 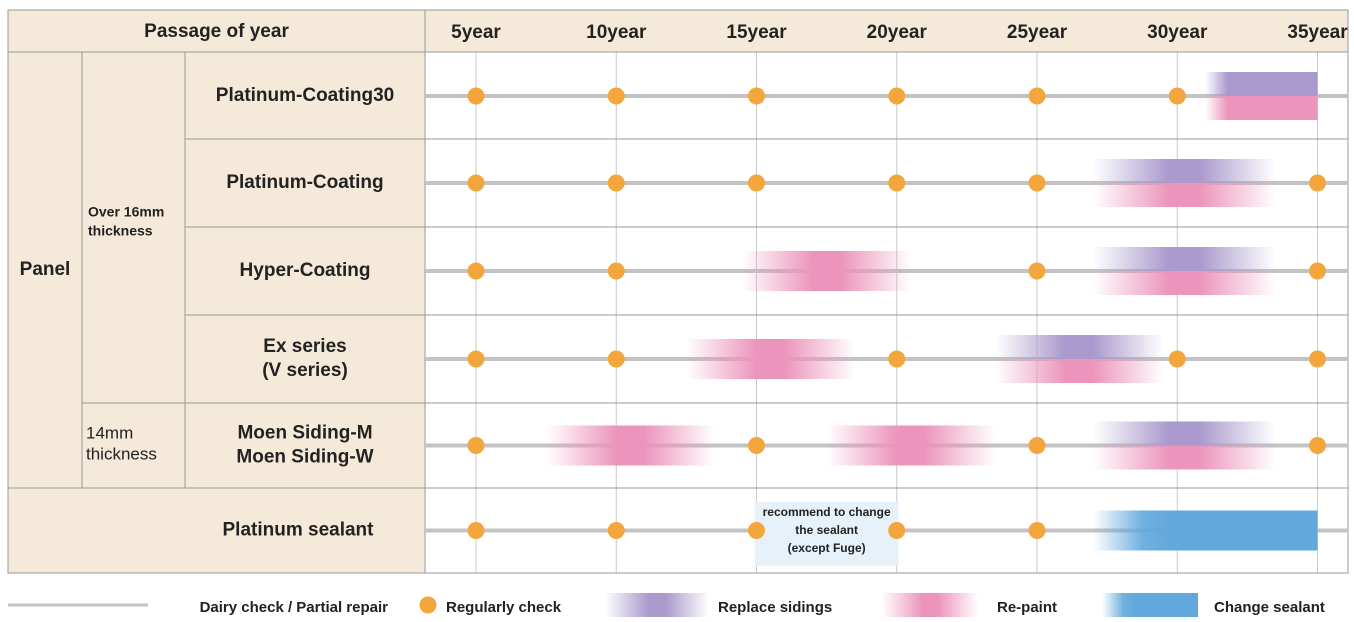 What do you see at coordinates (305, 370) in the screenshot?
I see `row-label: (V series)` at bounding box center [305, 370].